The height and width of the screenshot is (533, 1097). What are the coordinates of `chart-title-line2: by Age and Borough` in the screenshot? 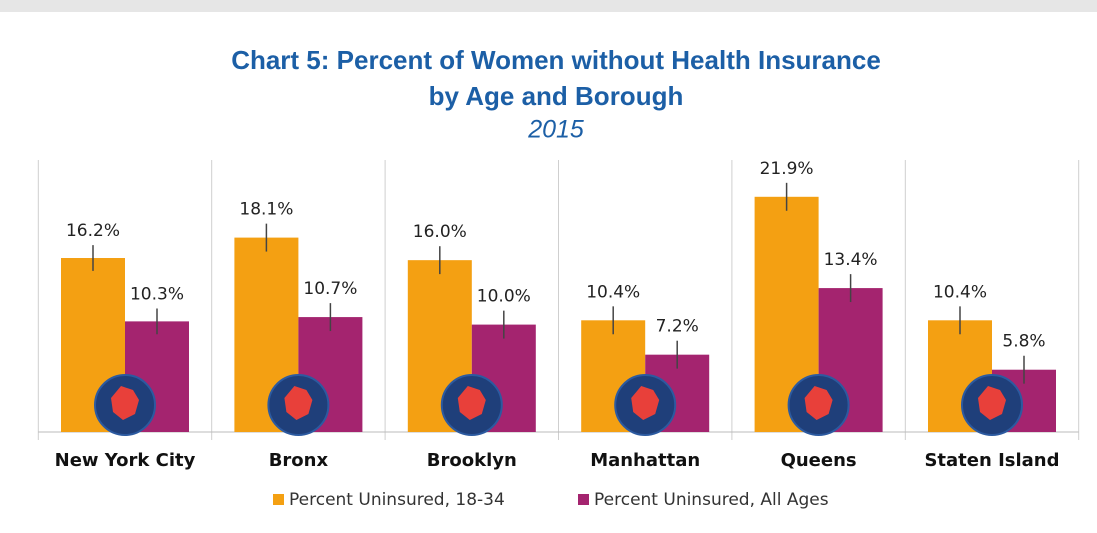 It's located at (556, 96).